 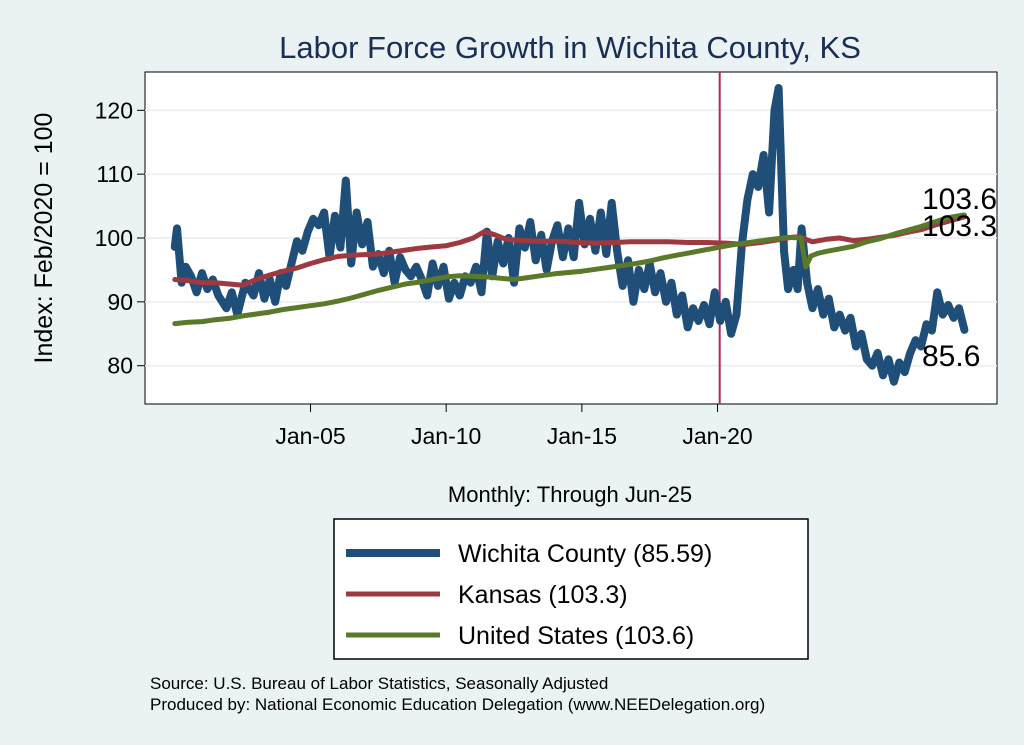 I want to click on y-tick-label: 90, so click(x=120, y=302).